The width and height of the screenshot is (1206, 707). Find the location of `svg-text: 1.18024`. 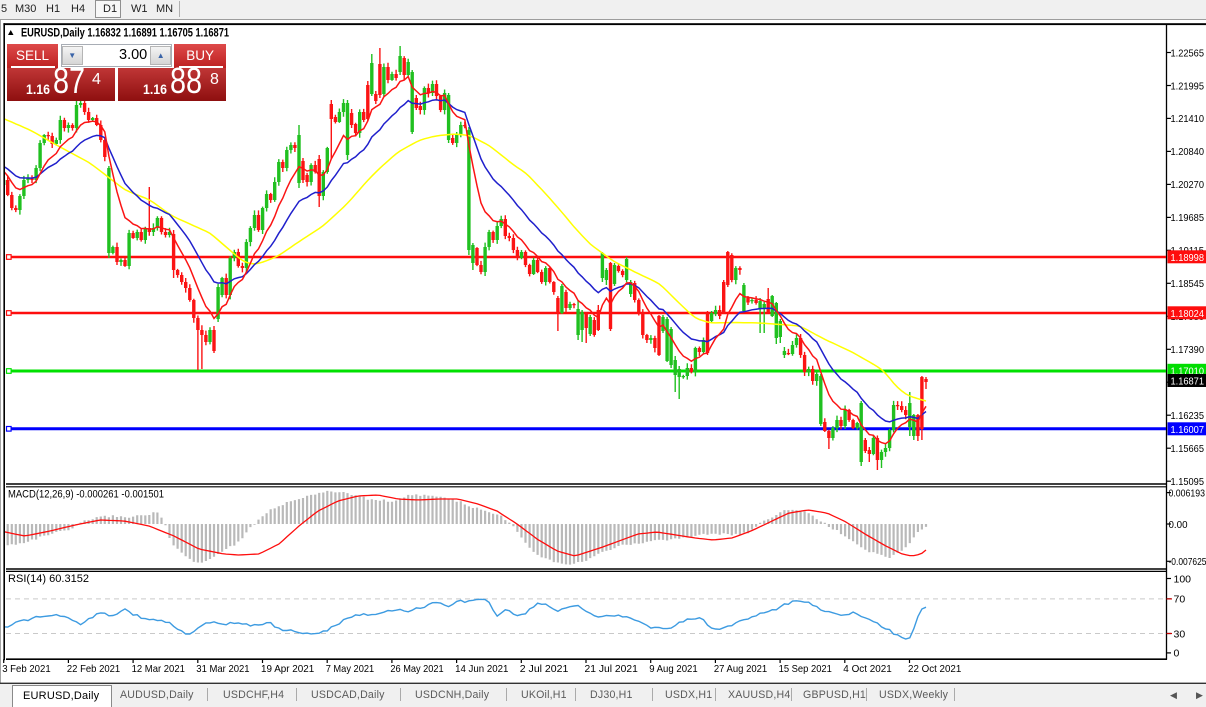

svg-text: 1.18024 is located at coordinates (1188, 314).